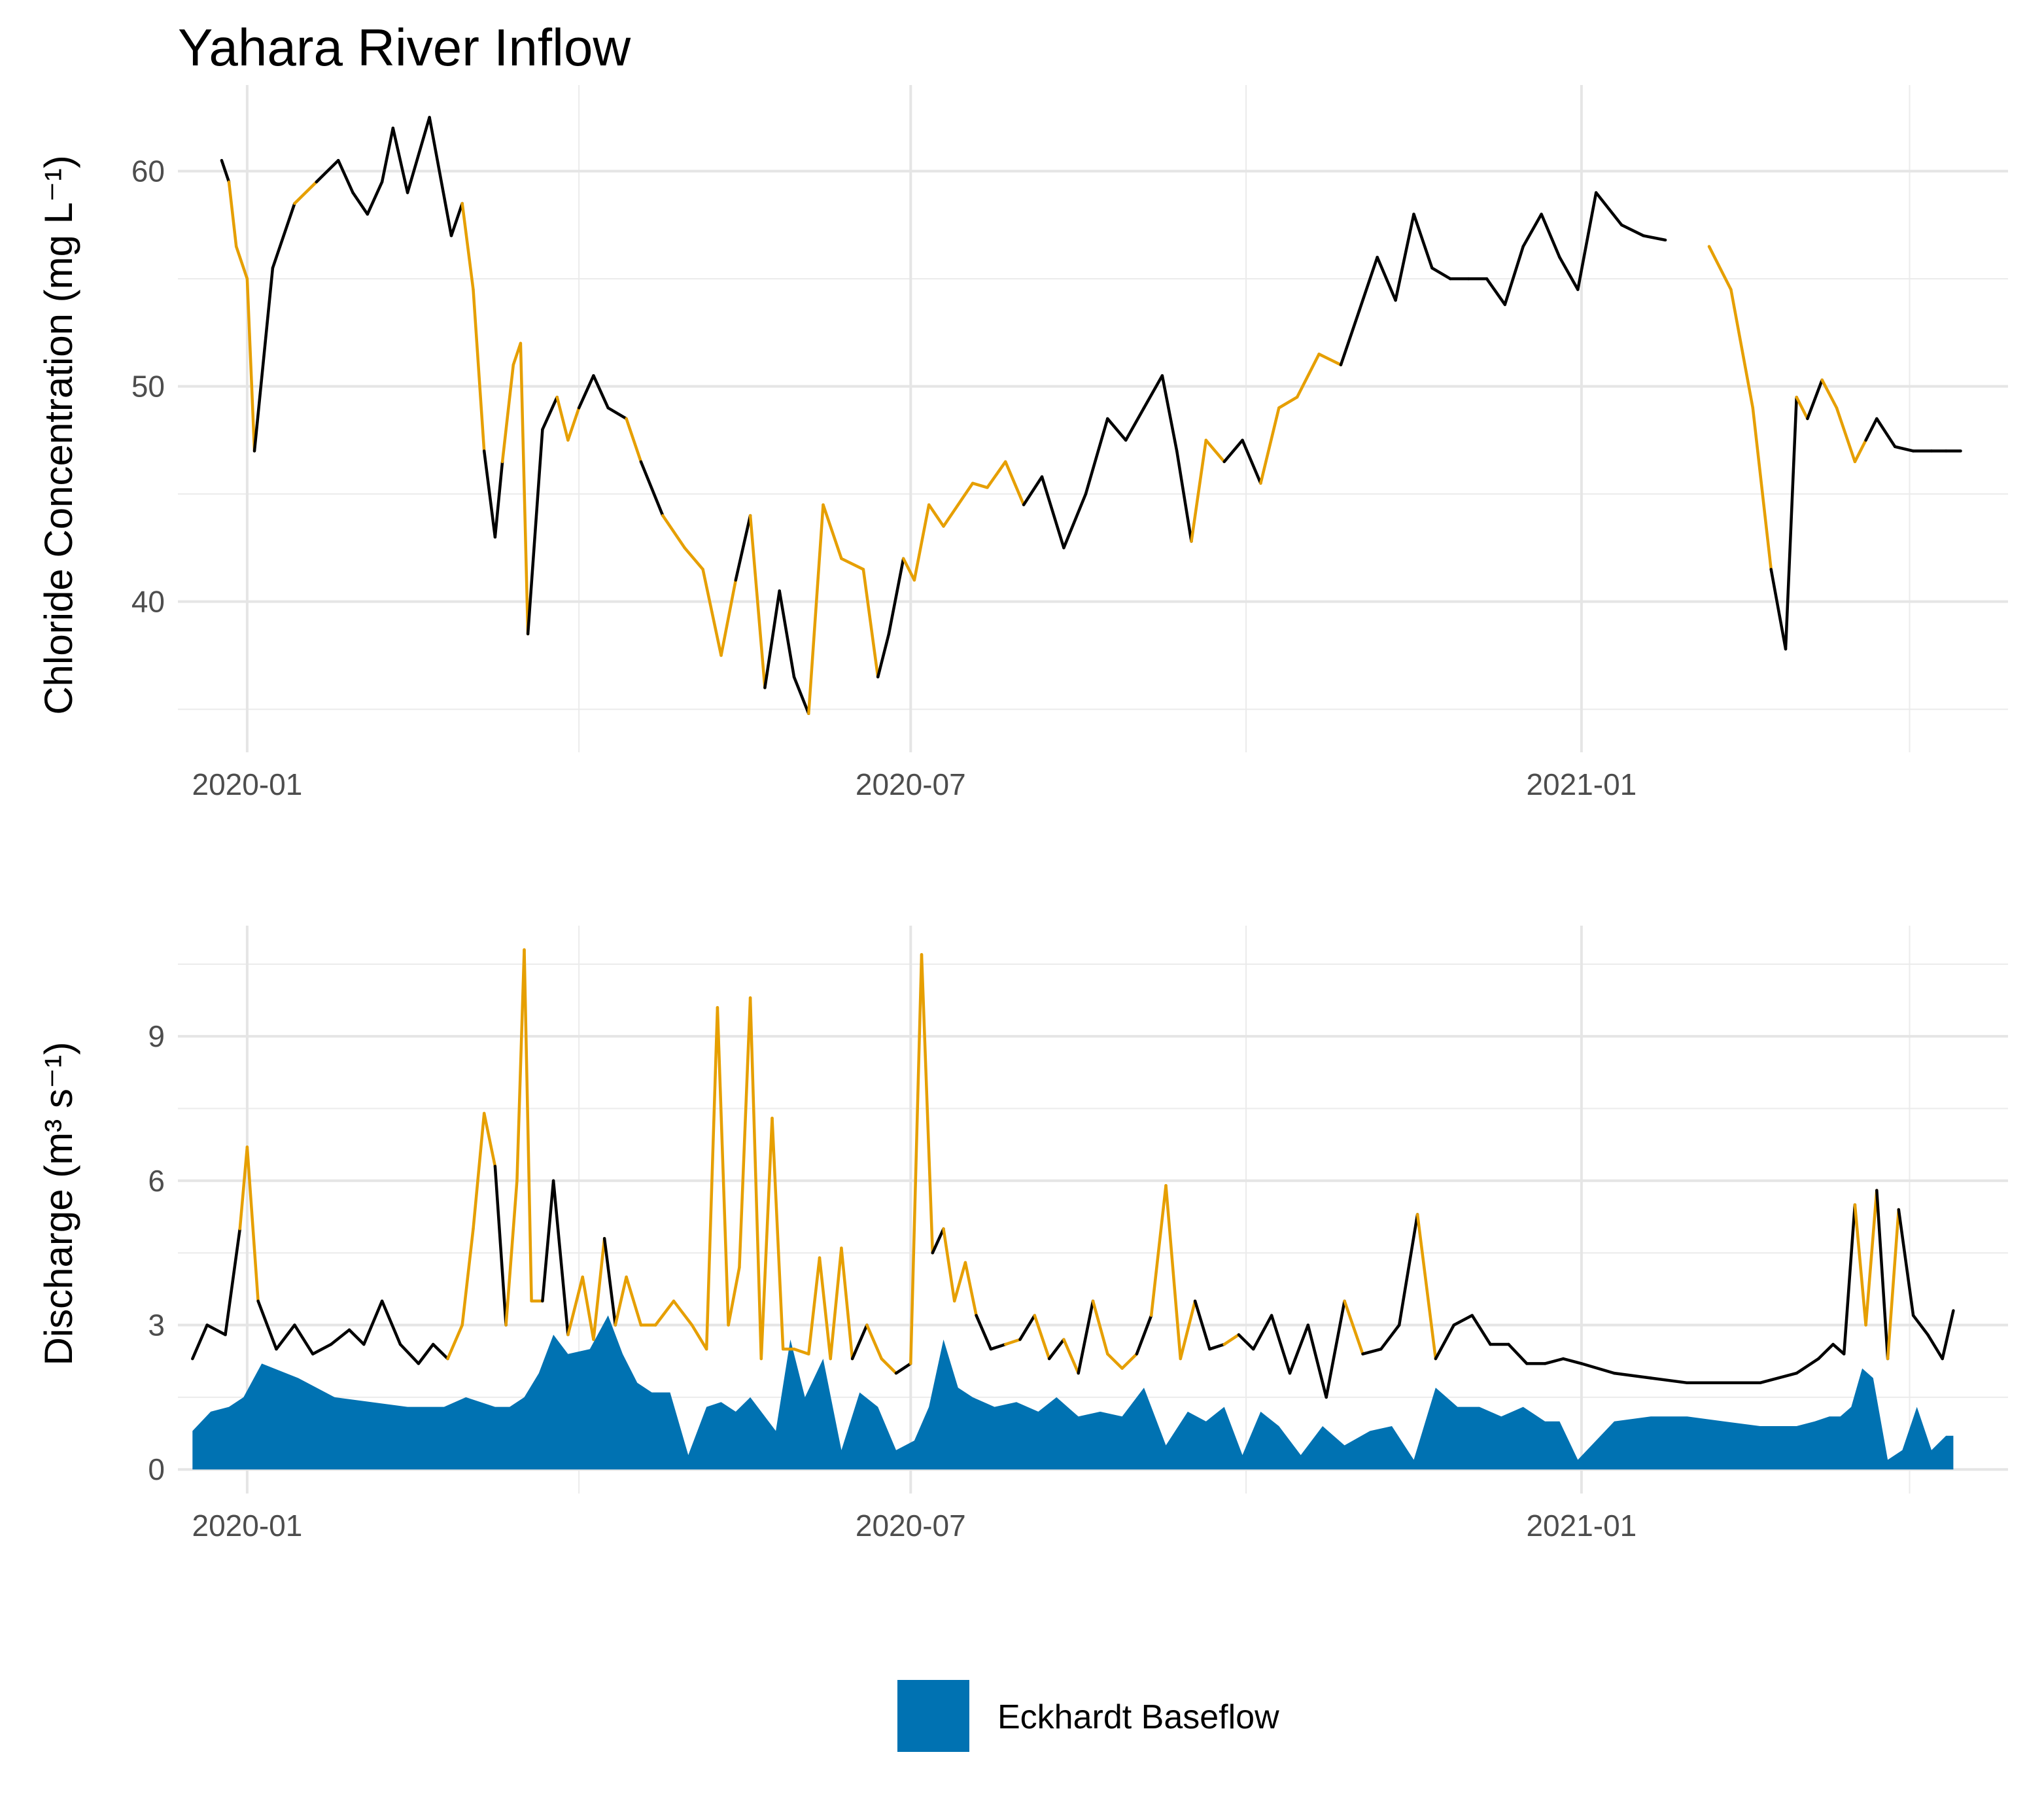  I want to click on chloride-y-tick-label: 40, so click(148, 602).